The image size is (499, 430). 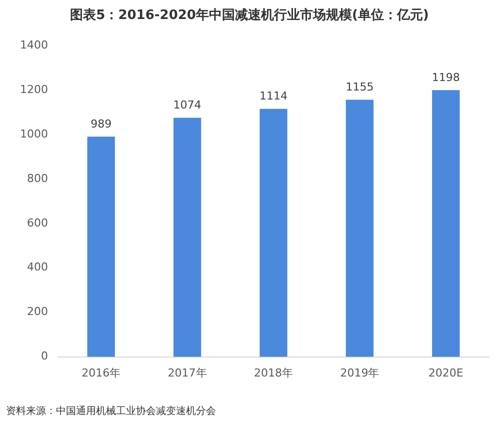 What do you see at coordinates (101, 123) in the screenshot?
I see `data-label: 989` at bounding box center [101, 123].